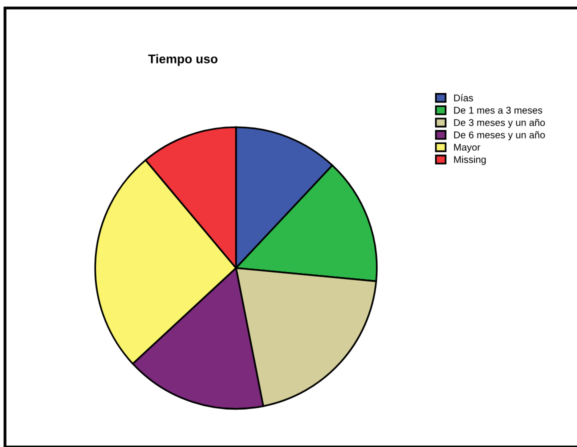 The height and width of the screenshot is (447, 577). Describe the element at coordinates (467, 148) in the screenshot. I see `legend-label: Mayor` at that location.